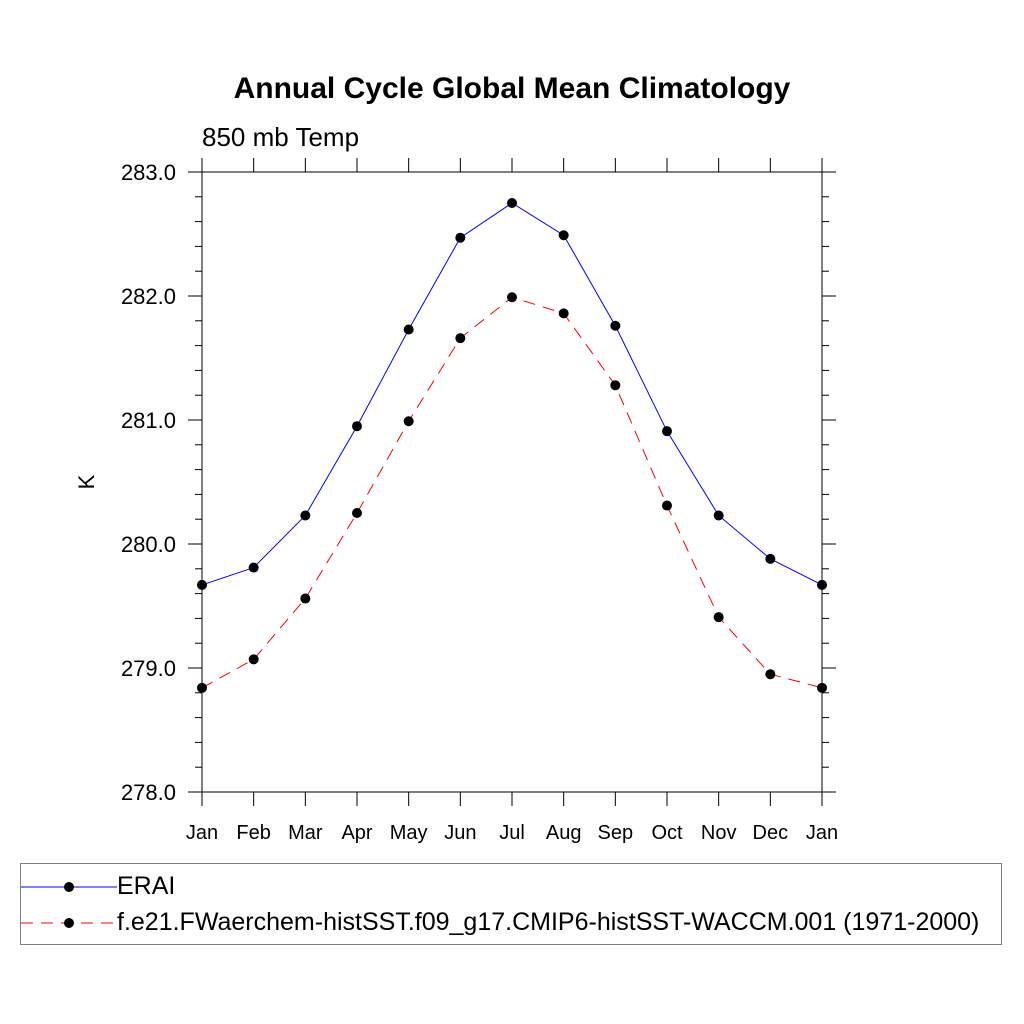 This screenshot has width=1024, height=1024. I want to click on x-tick-label: Aug, so click(564, 833).